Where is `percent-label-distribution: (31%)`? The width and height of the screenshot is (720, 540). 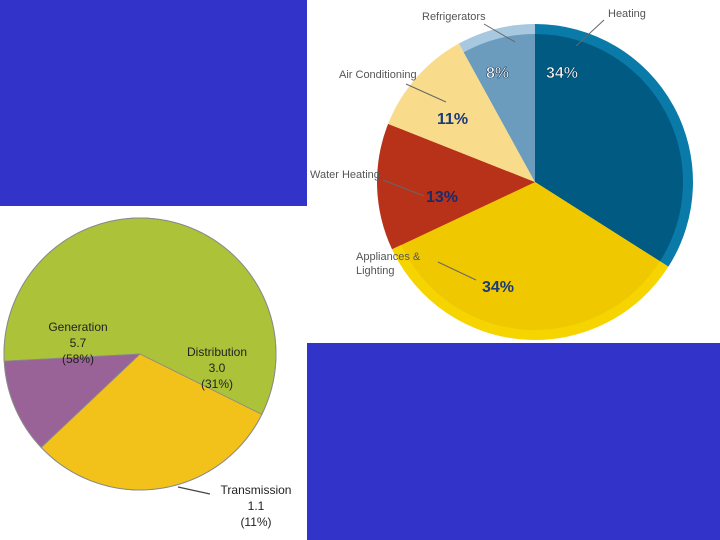
percent-label-distribution: (31%) is located at coordinates (217, 384).